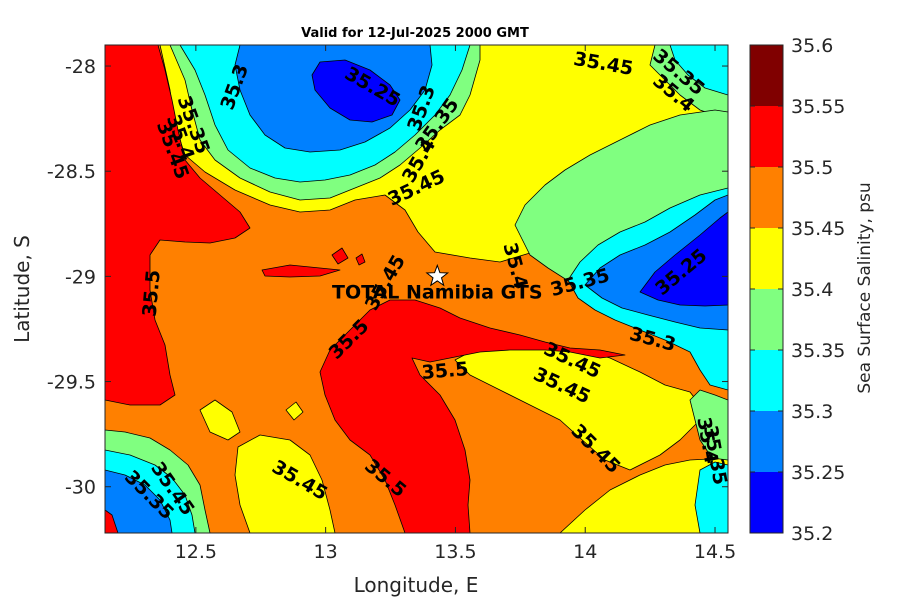 This screenshot has width=900, height=600. Describe the element at coordinates (196, 552) in the screenshot. I see `x-tick-label: 12.5` at that location.